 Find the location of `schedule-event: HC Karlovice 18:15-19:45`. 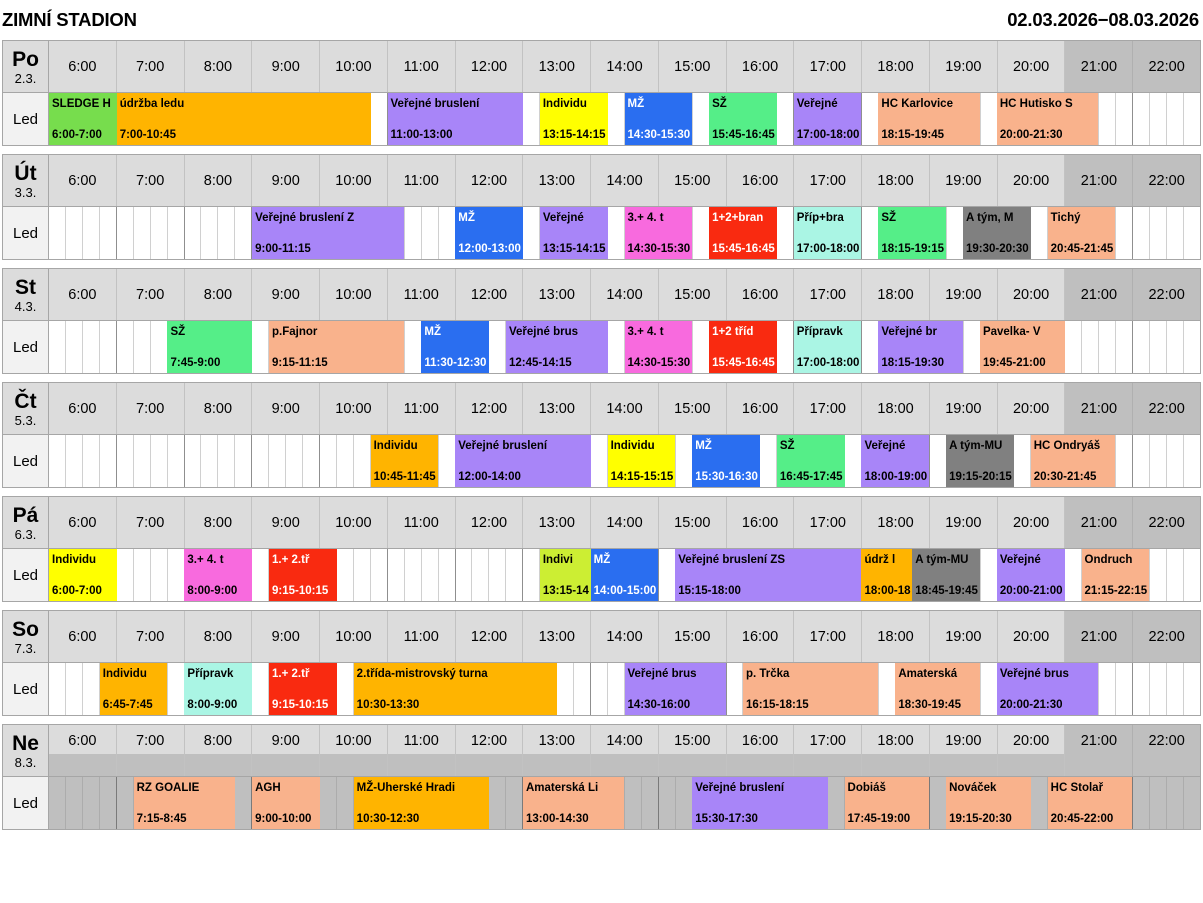

schedule-event: HC Karlovice 18:15-19:45 is located at coordinates (929, 119).